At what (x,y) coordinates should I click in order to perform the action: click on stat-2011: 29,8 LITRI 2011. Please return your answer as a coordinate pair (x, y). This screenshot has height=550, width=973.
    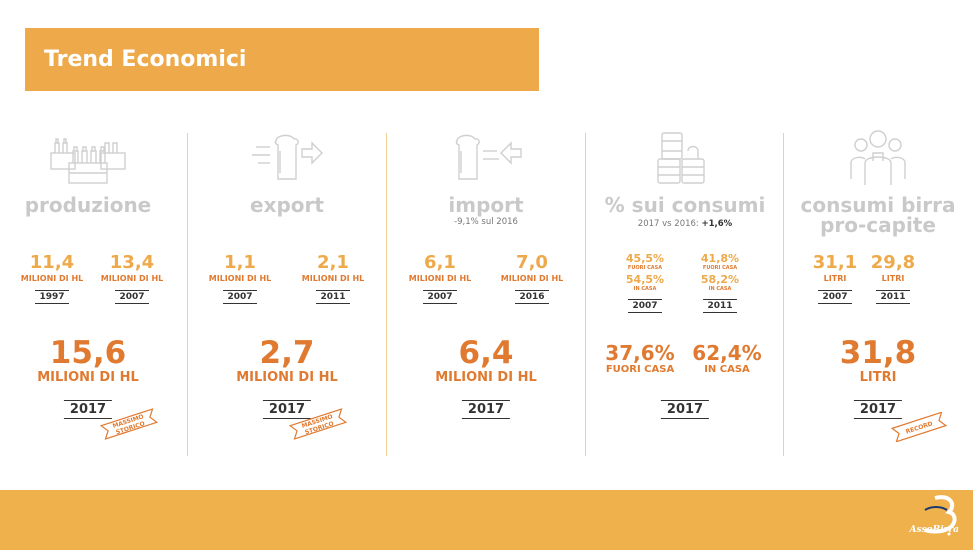
    Looking at the image, I should click on (893, 278).